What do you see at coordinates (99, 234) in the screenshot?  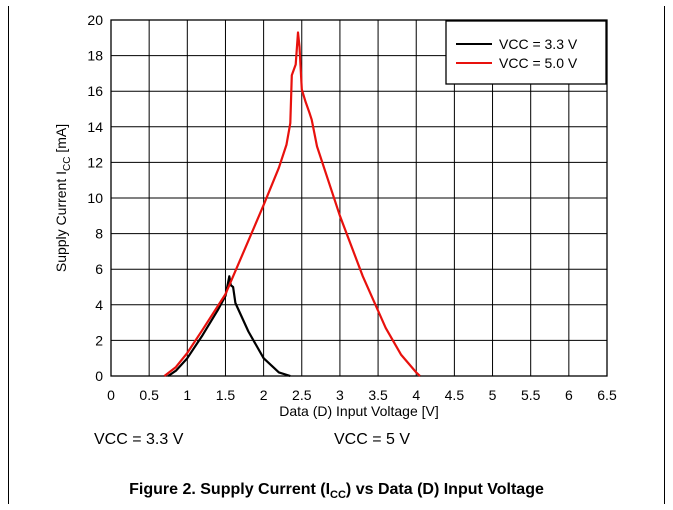 I see `y-tick-label: 8` at bounding box center [99, 234].